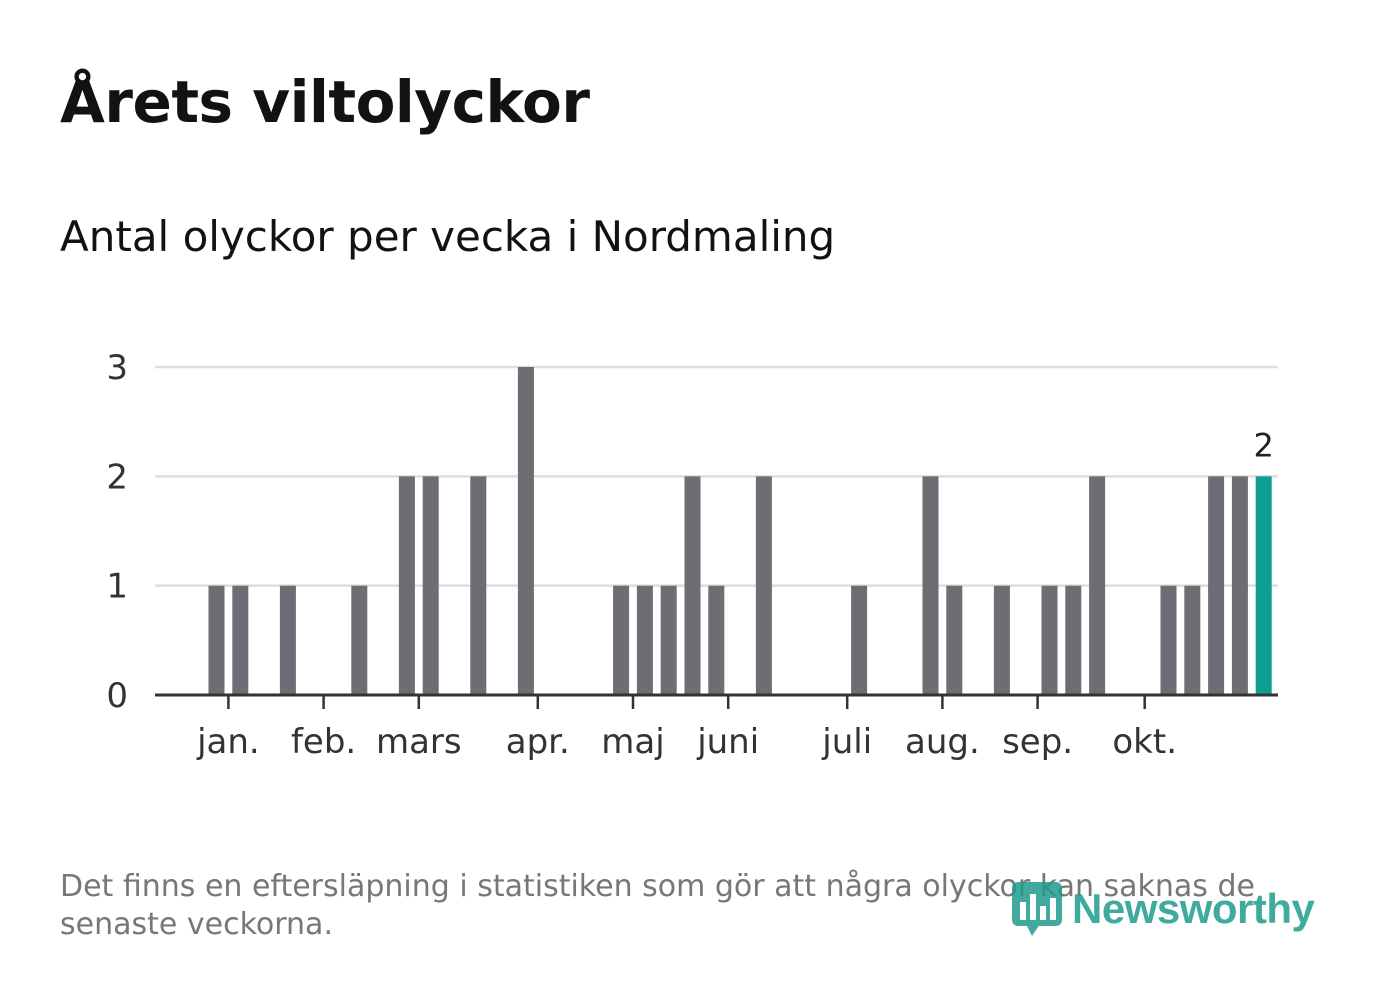  Describe the element at coordinates (228, 742) in the screenshot. I see `x-tick-label: jan.` at that location.